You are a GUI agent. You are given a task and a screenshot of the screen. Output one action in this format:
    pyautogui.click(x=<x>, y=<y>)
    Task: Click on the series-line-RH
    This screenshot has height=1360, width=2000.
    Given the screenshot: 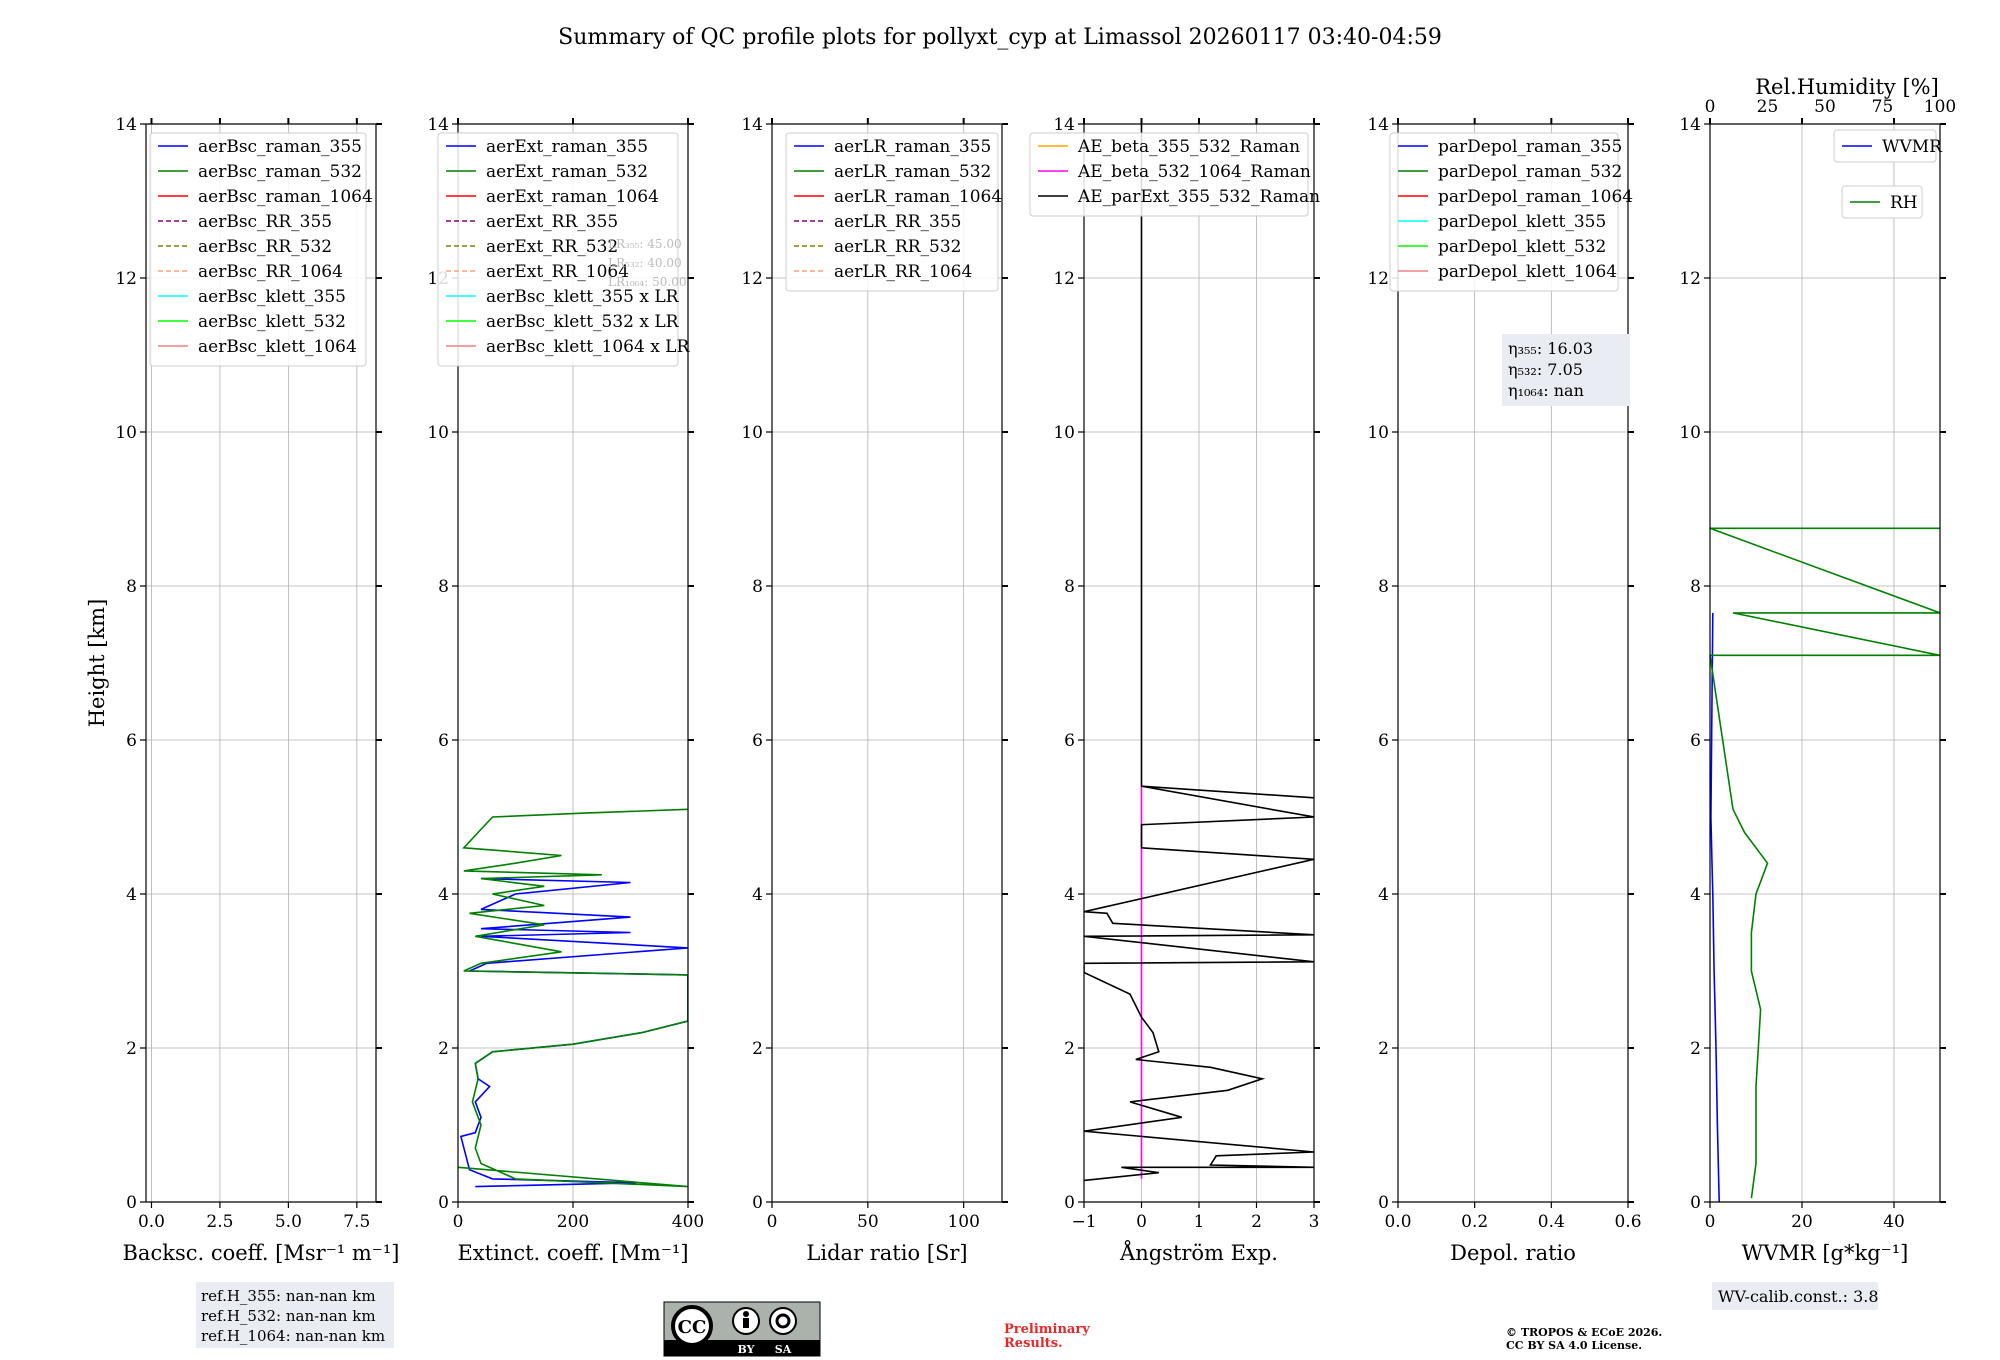 What is the action you would take?
    pyautogui.click(x=1825, y=863)
    